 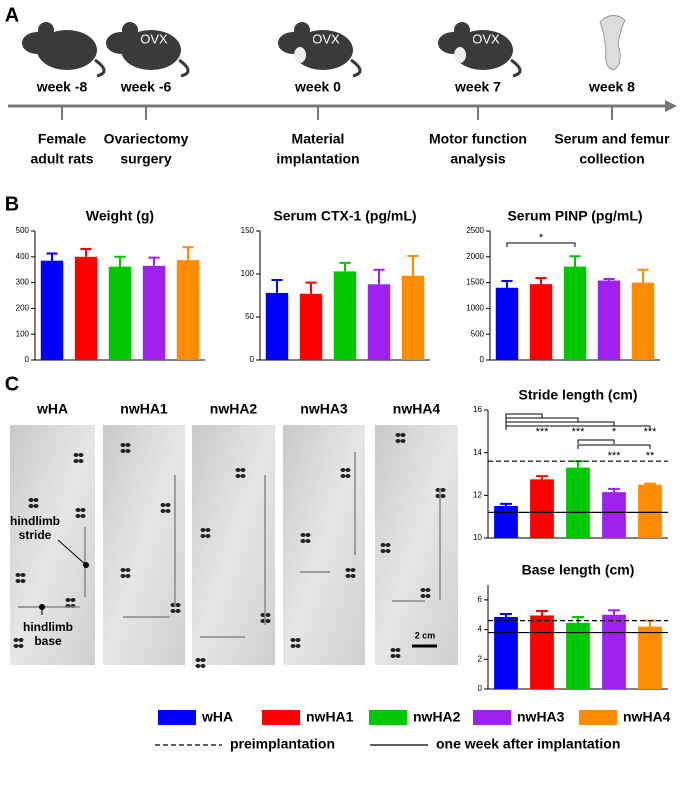 I want to click on significance-label: **, so click(x=650, y=456).